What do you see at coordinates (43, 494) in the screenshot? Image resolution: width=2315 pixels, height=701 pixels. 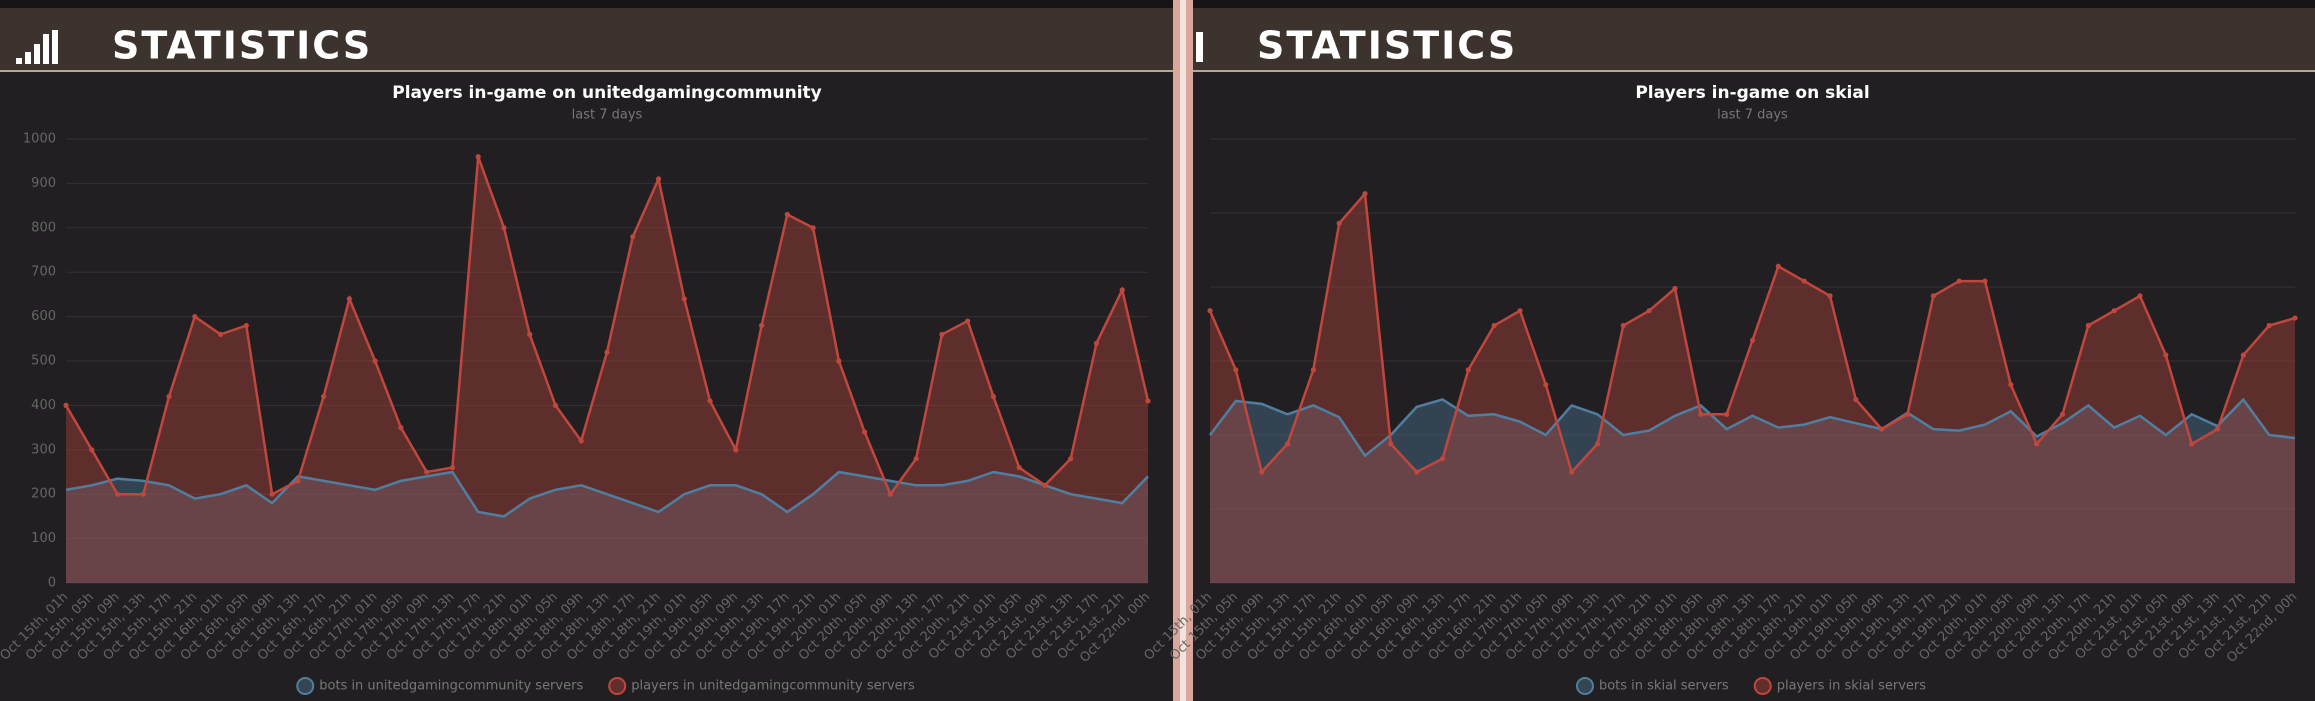 I see `y-tick-label: 200` at bounding box center [43, 494].